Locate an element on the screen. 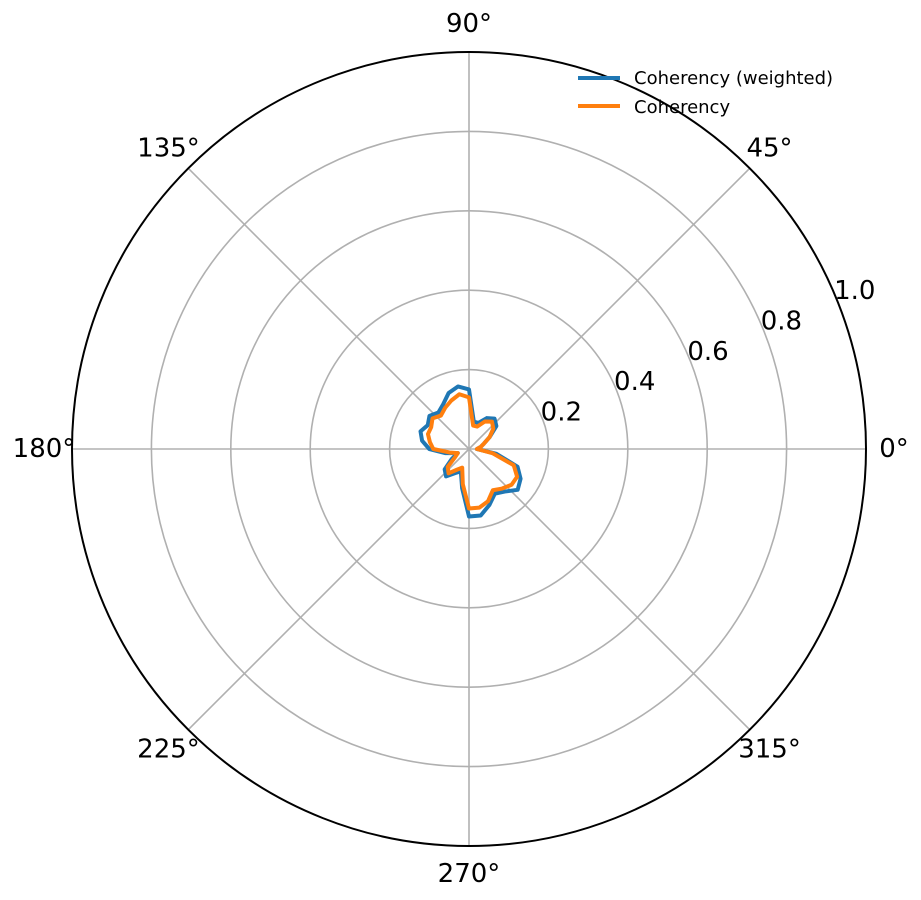 The image size is (921, 900). r-tick-label-4: 1.0 is located at coordinates (854, 291).